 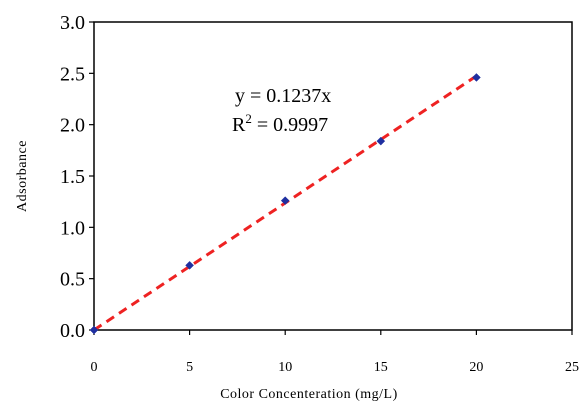 I want to click on y-axis-title: Adsorbance, so click(x=22, y=176).